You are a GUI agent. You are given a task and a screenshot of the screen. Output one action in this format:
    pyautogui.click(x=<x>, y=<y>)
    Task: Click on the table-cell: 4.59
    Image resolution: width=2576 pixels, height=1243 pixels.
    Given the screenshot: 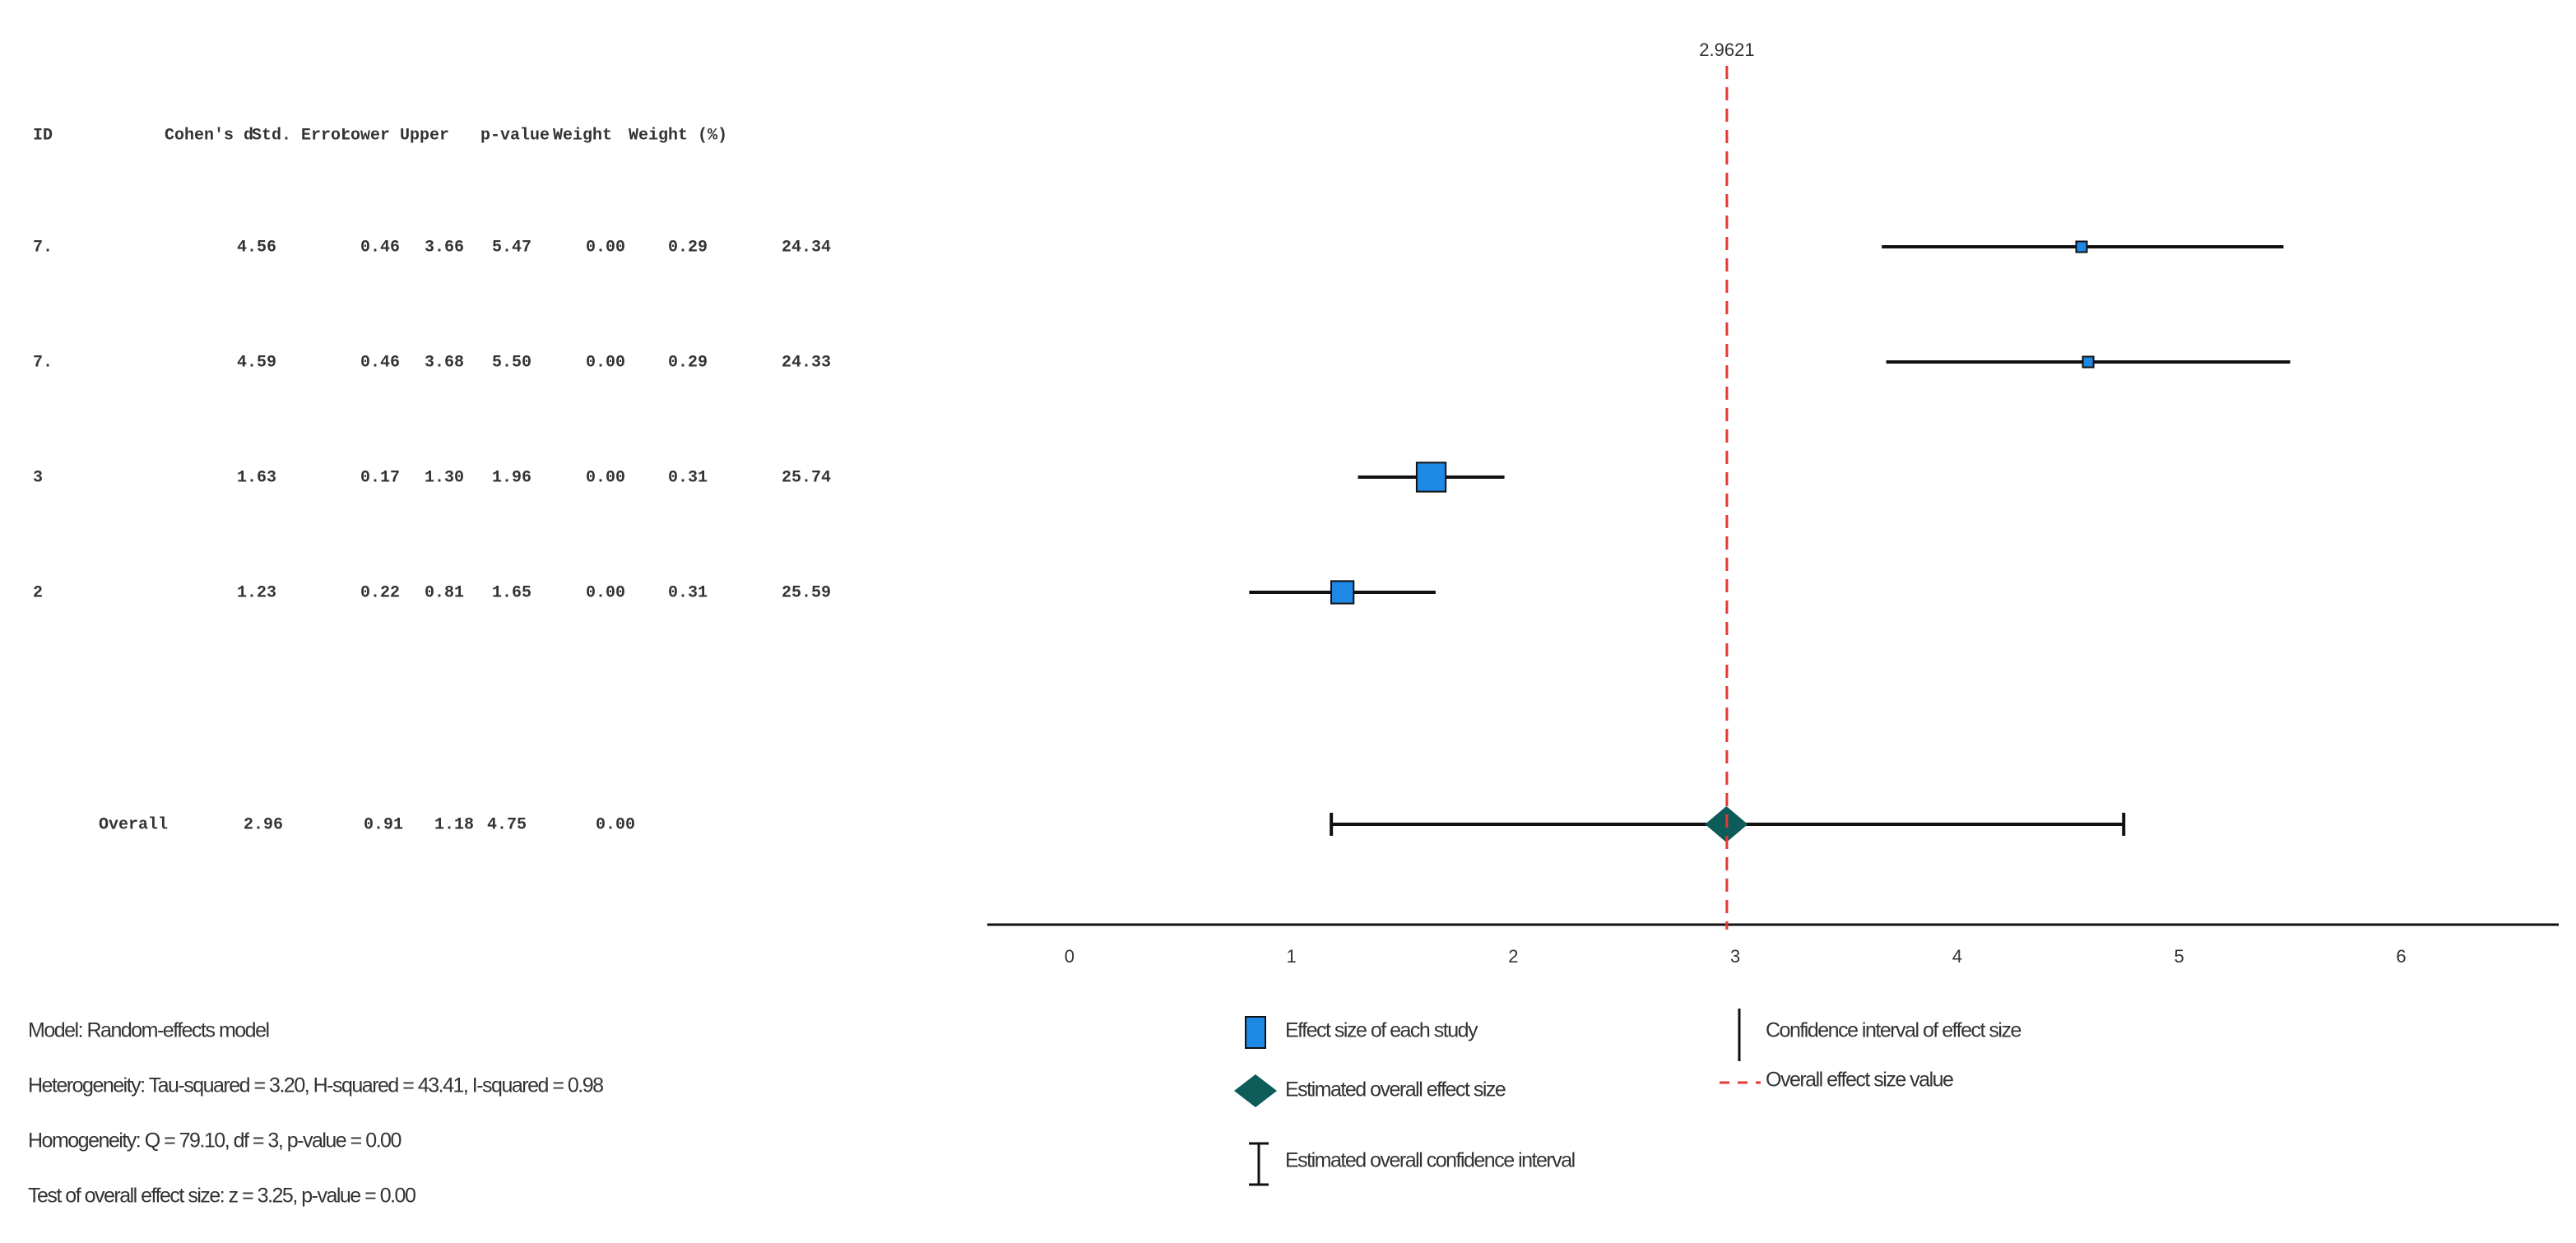 What is the action you would take?
    pyautogui.click(x=257, y=362)
    